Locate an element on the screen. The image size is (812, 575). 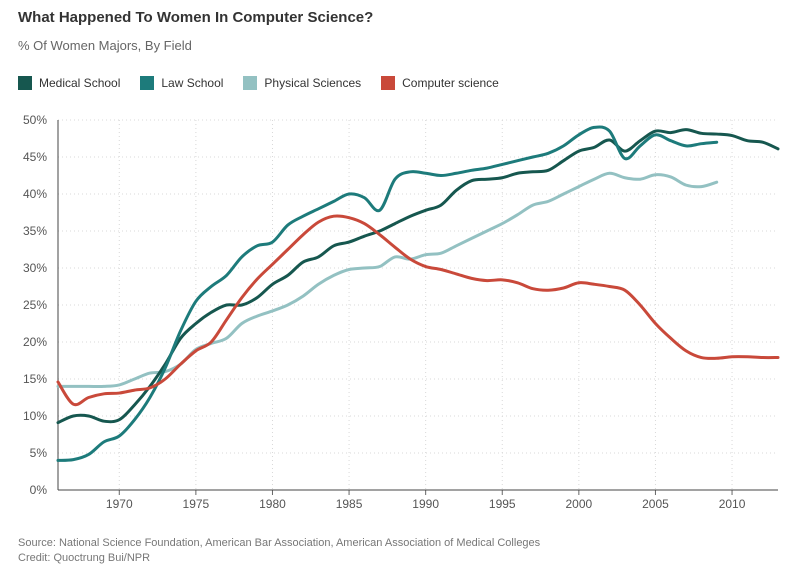
legend-swatch-medical-school is located at coordinates (25, 83).